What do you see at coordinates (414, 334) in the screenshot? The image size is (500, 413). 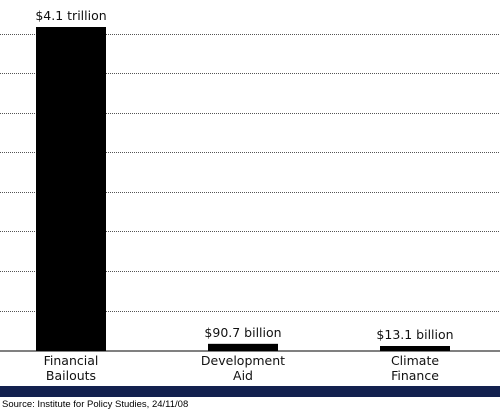 I see `data-label: $13.1 billion` at bounding box center [414, 334].